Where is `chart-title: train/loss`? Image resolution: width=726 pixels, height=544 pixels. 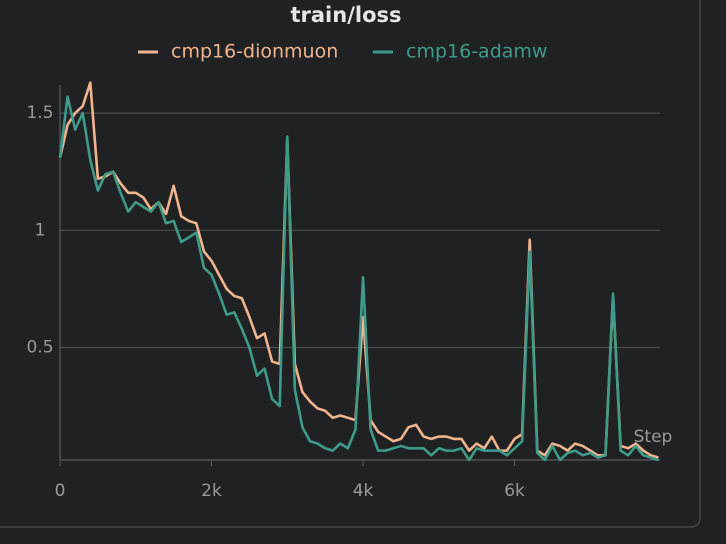 chart-title: train/loss is located at coordinates (345, 15).